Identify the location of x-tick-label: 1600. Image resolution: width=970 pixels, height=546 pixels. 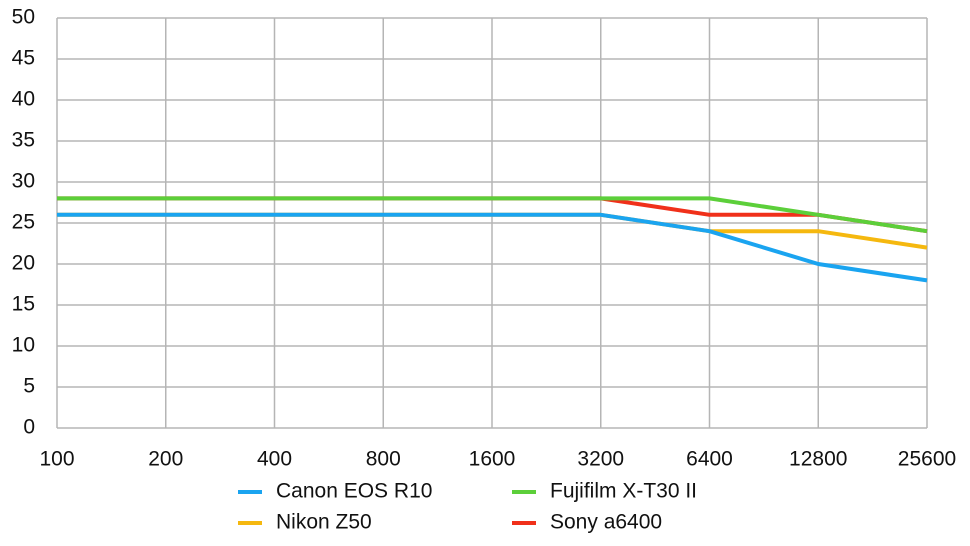
(492, 459).